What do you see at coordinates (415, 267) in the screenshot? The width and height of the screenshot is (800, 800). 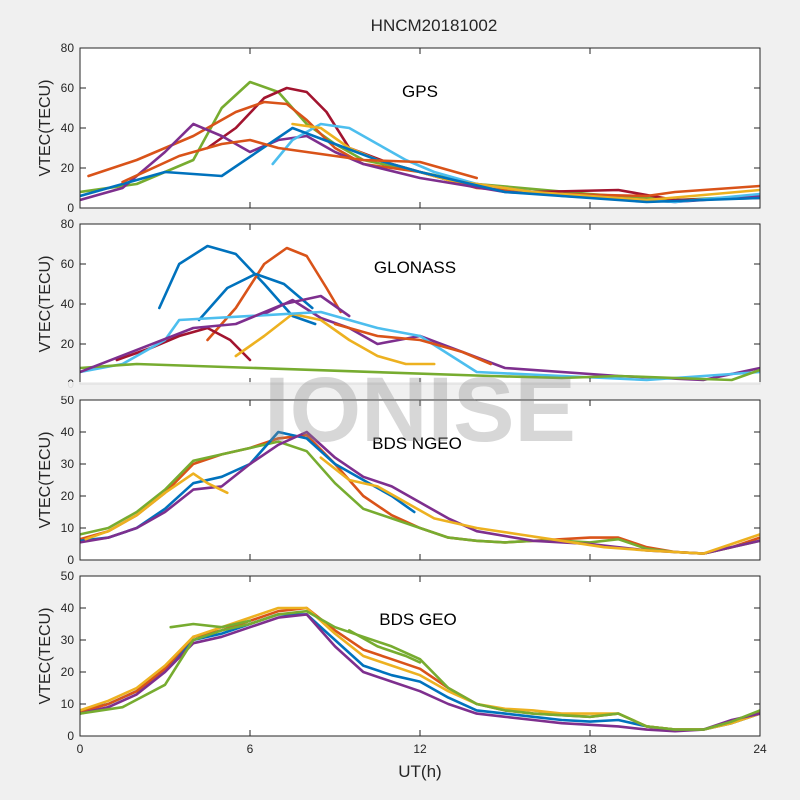 I see `panel-label: GLONASS` at bounding box center [415, 267].